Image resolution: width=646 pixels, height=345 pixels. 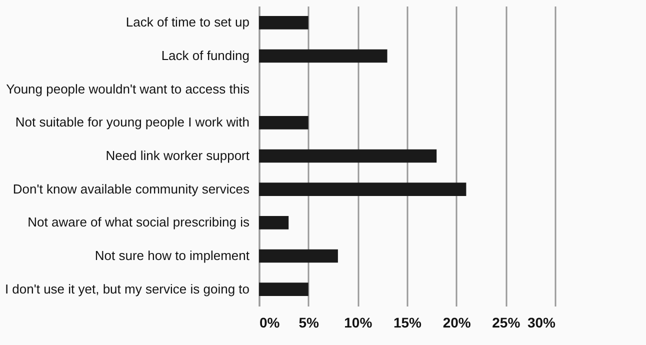 What do you see at coordinates (205, 55) in the screenshot?
I see `y-tick-label: Lack of funding` at bounding box center [205, 55].